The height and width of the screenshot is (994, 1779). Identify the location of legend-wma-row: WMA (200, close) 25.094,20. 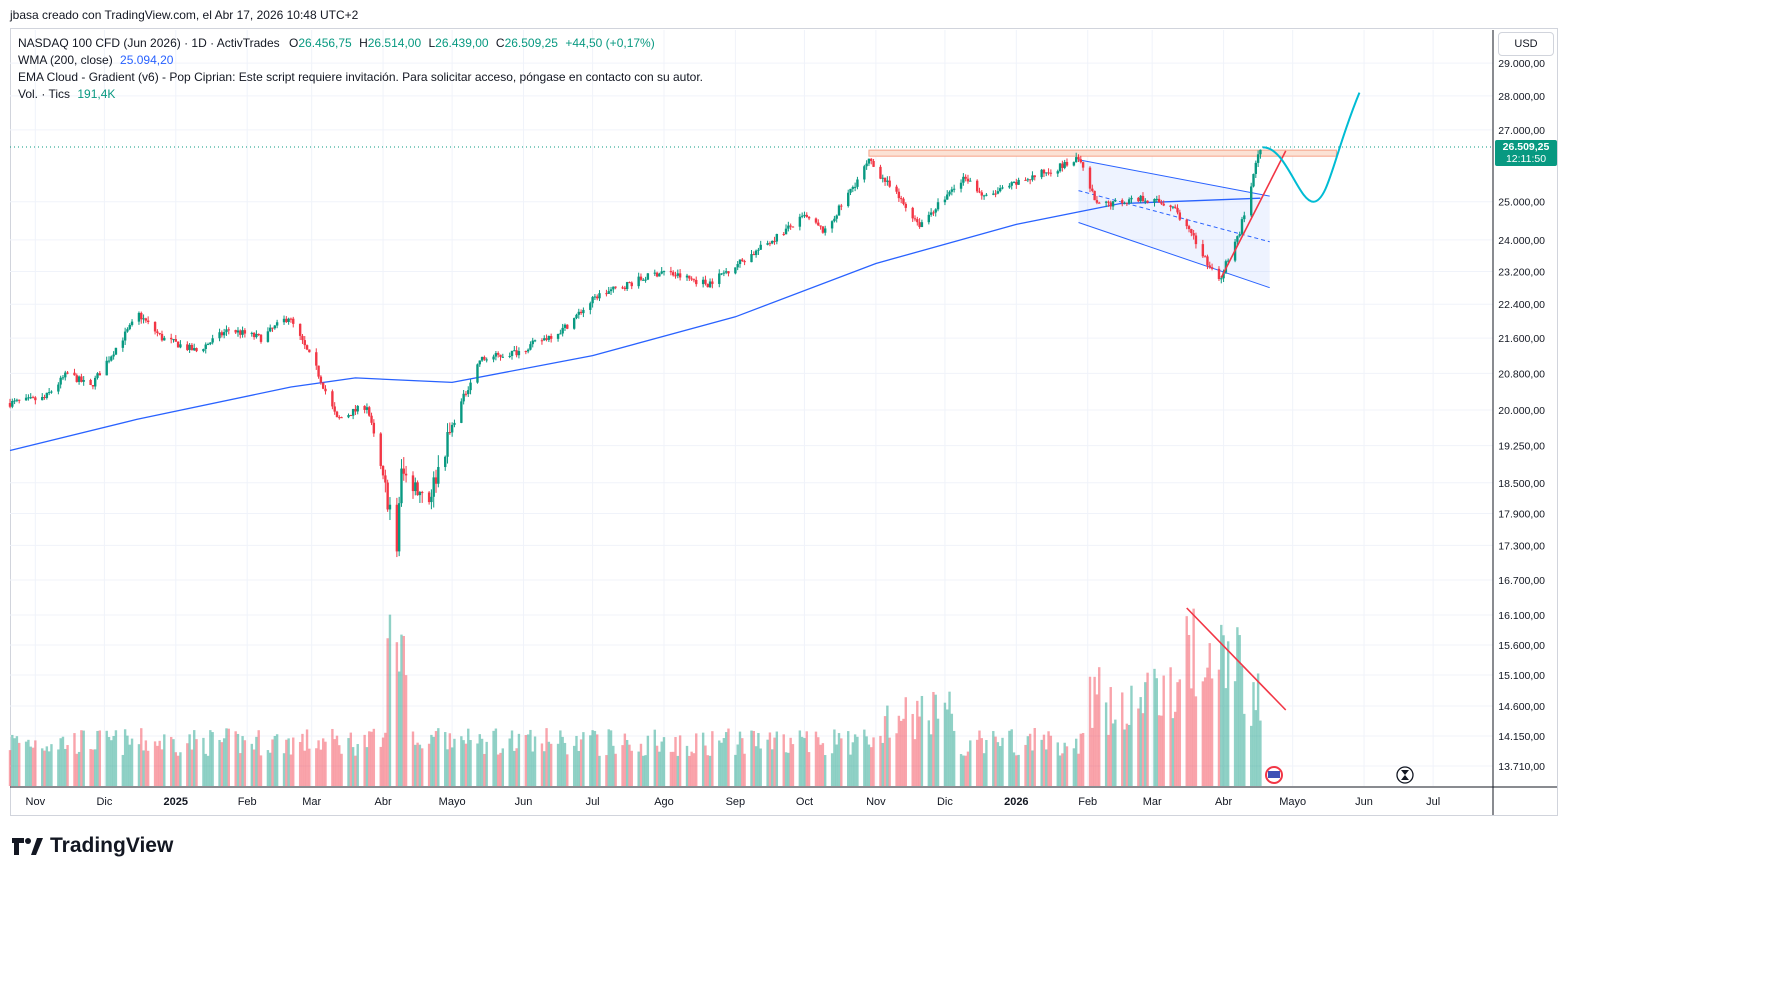
(360, 60).